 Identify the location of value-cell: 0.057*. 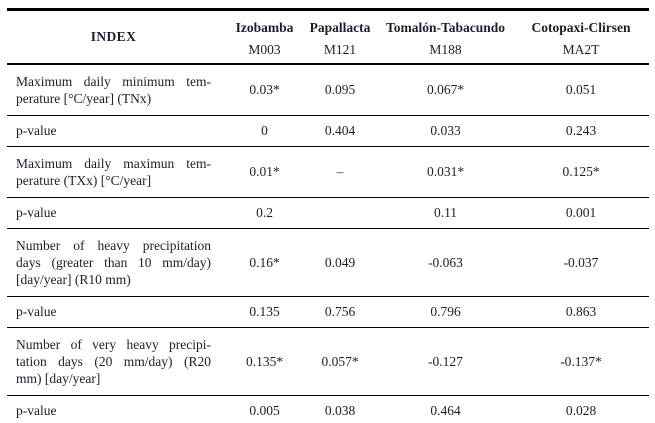
(340, 361).